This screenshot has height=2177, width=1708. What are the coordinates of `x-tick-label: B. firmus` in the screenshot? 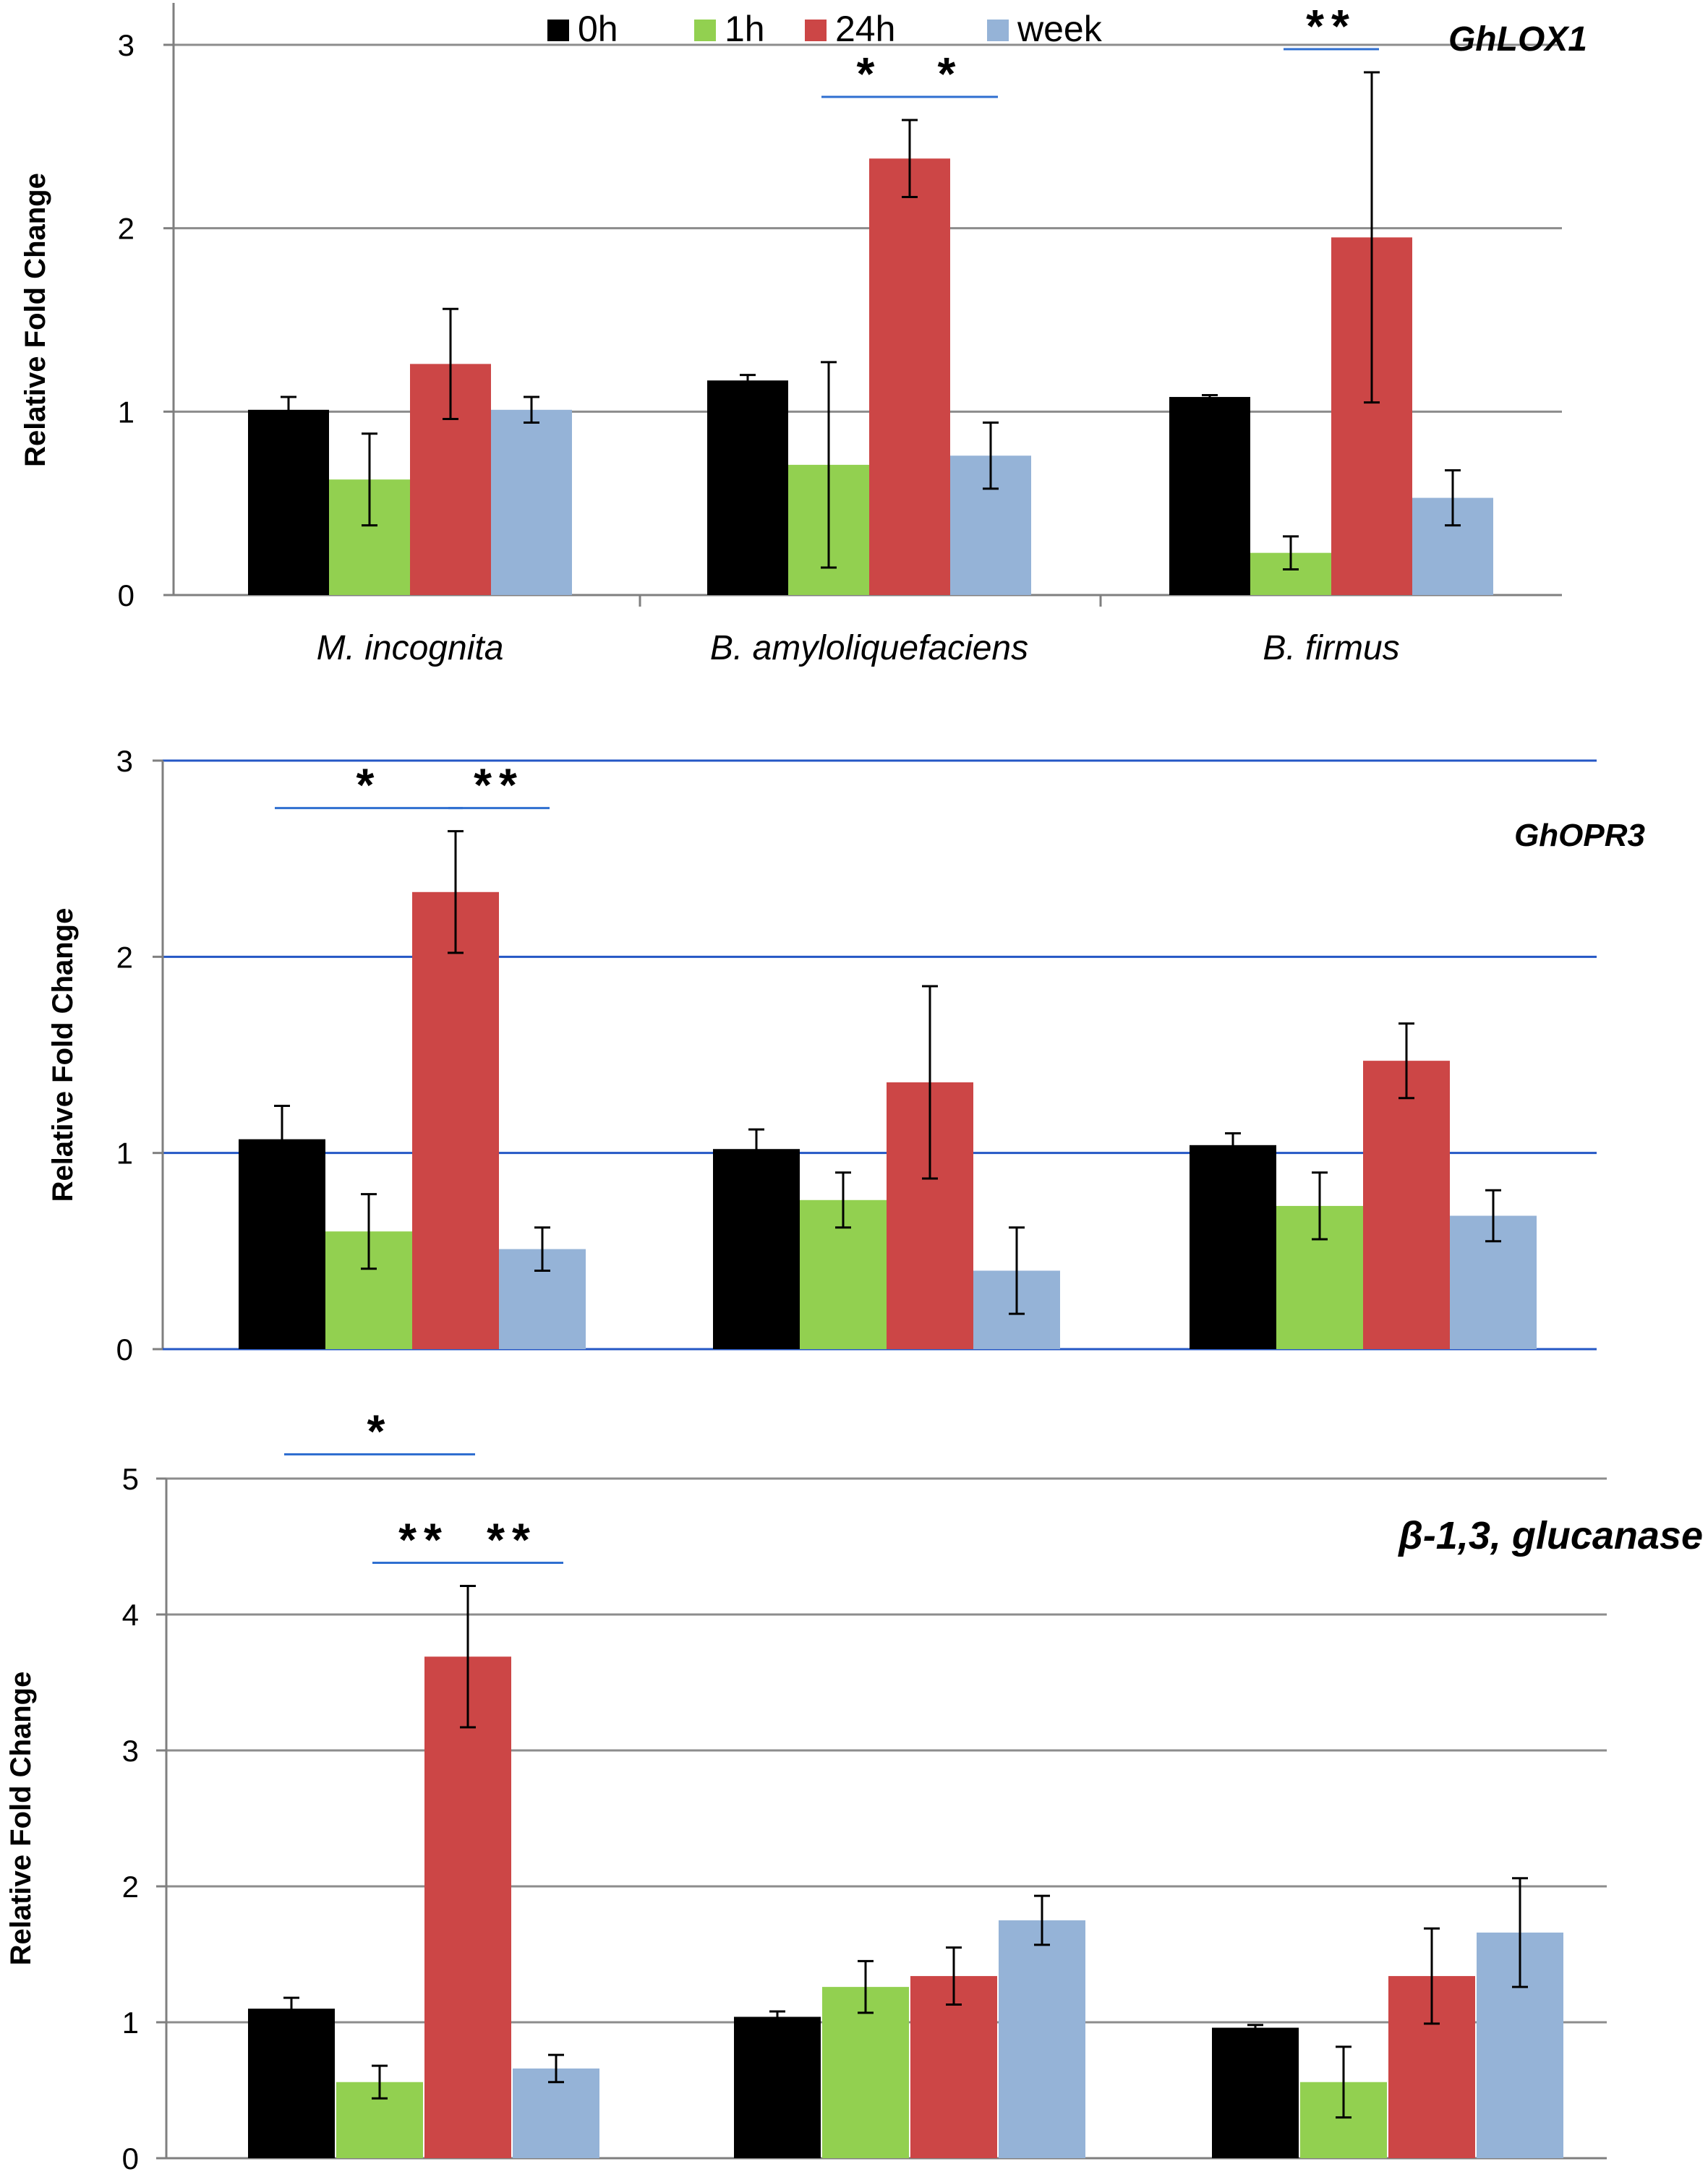 It's located at (1331, 648).